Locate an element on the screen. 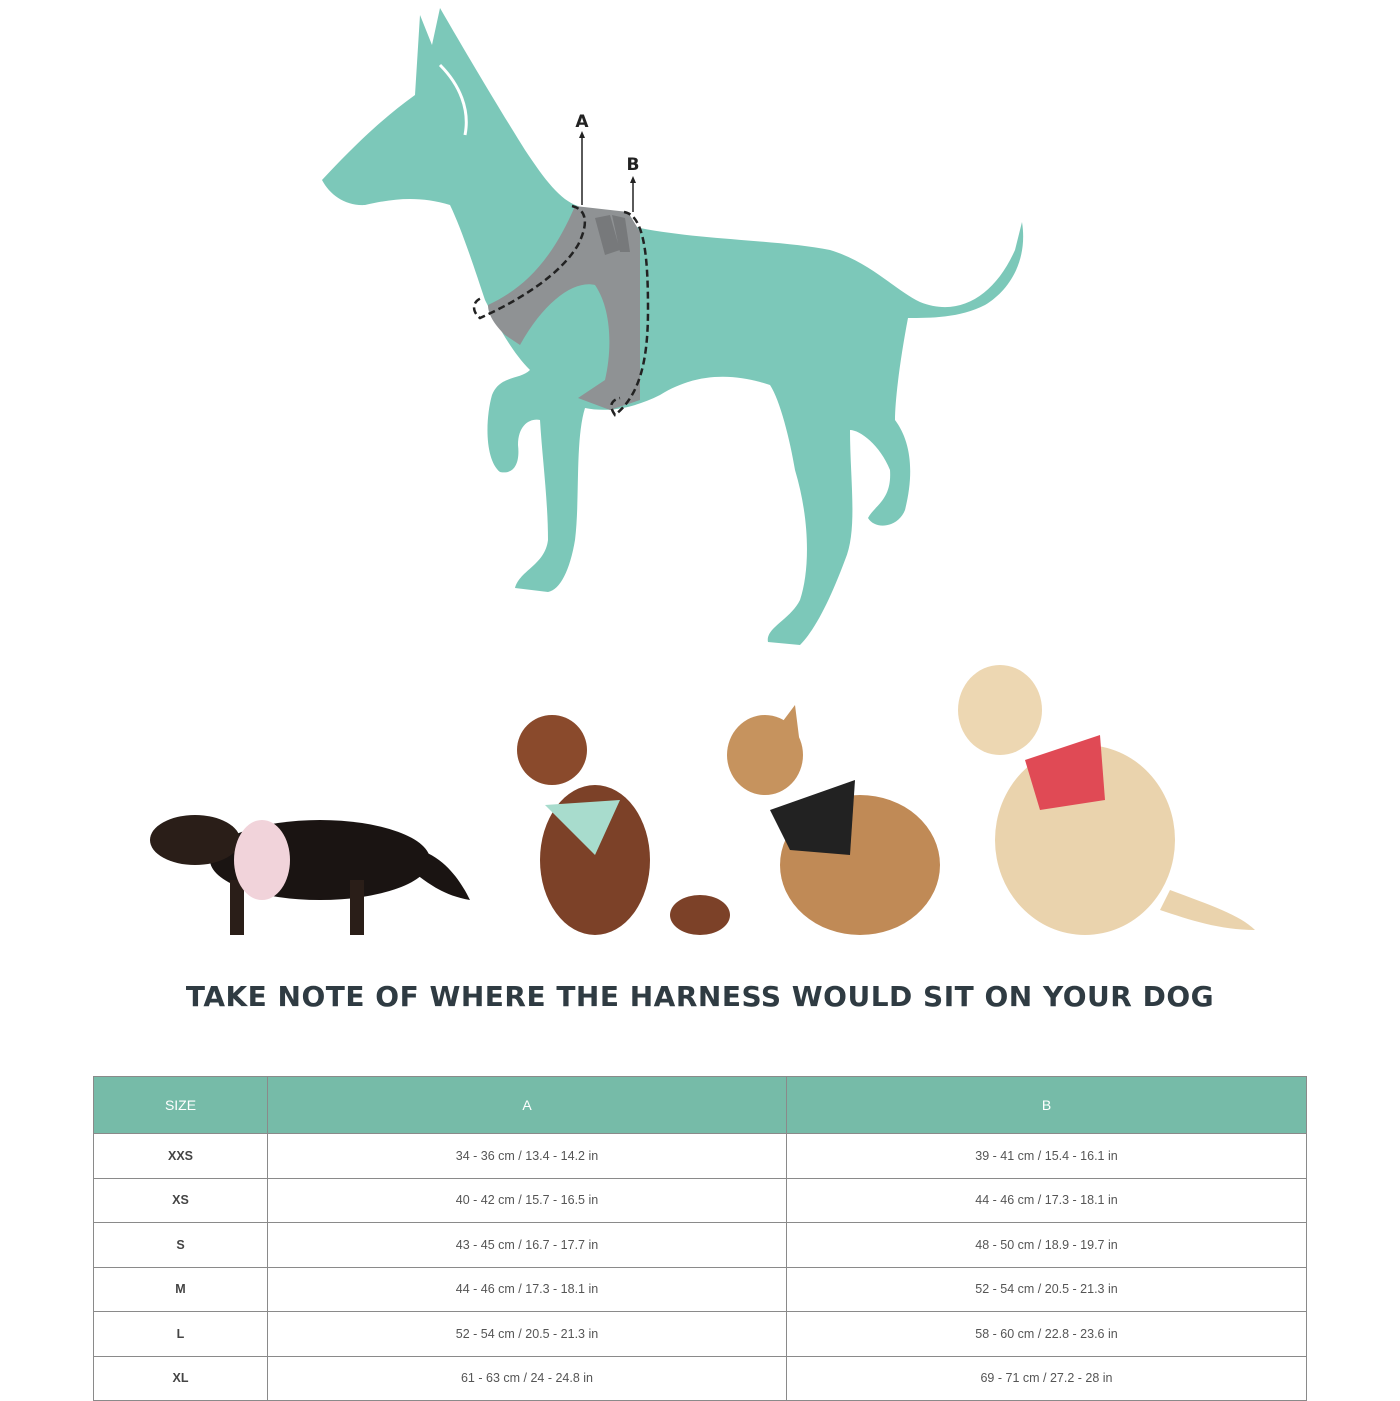 The image size is (1400, 1401). photo-poodle is located at coordinates (623, 825).